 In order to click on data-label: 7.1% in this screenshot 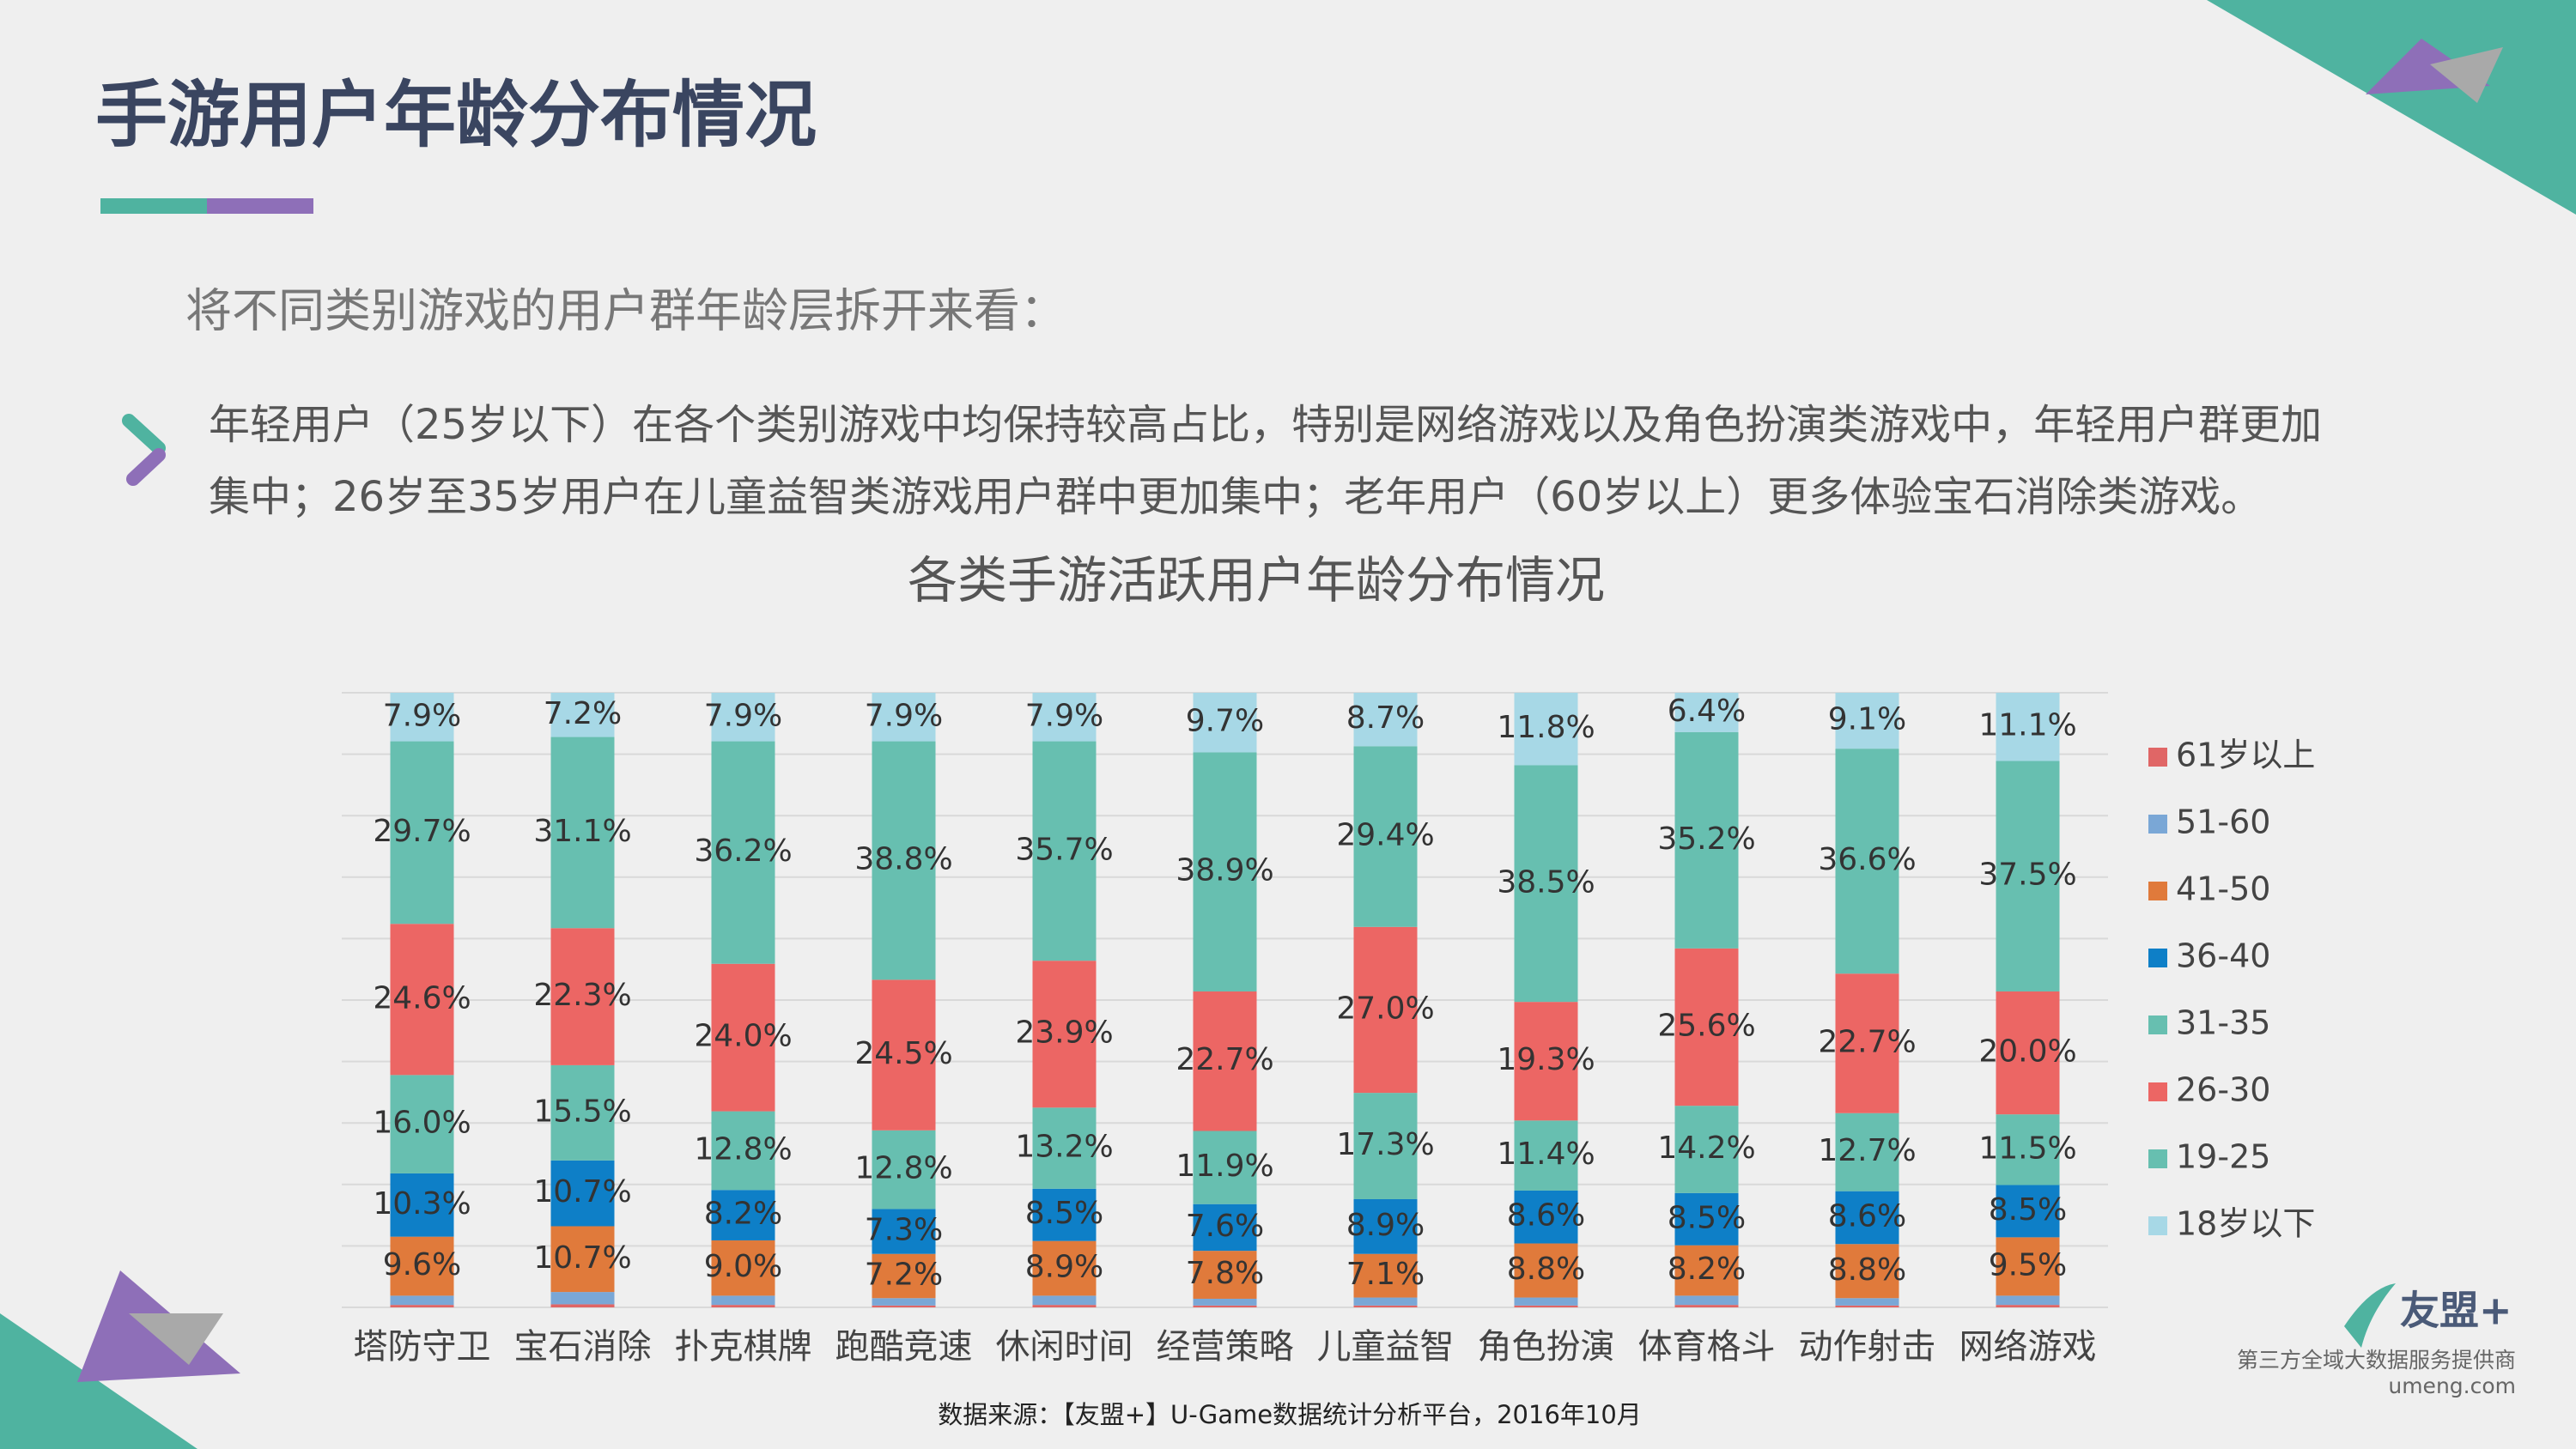, I will do `click(1385, 1274)`.